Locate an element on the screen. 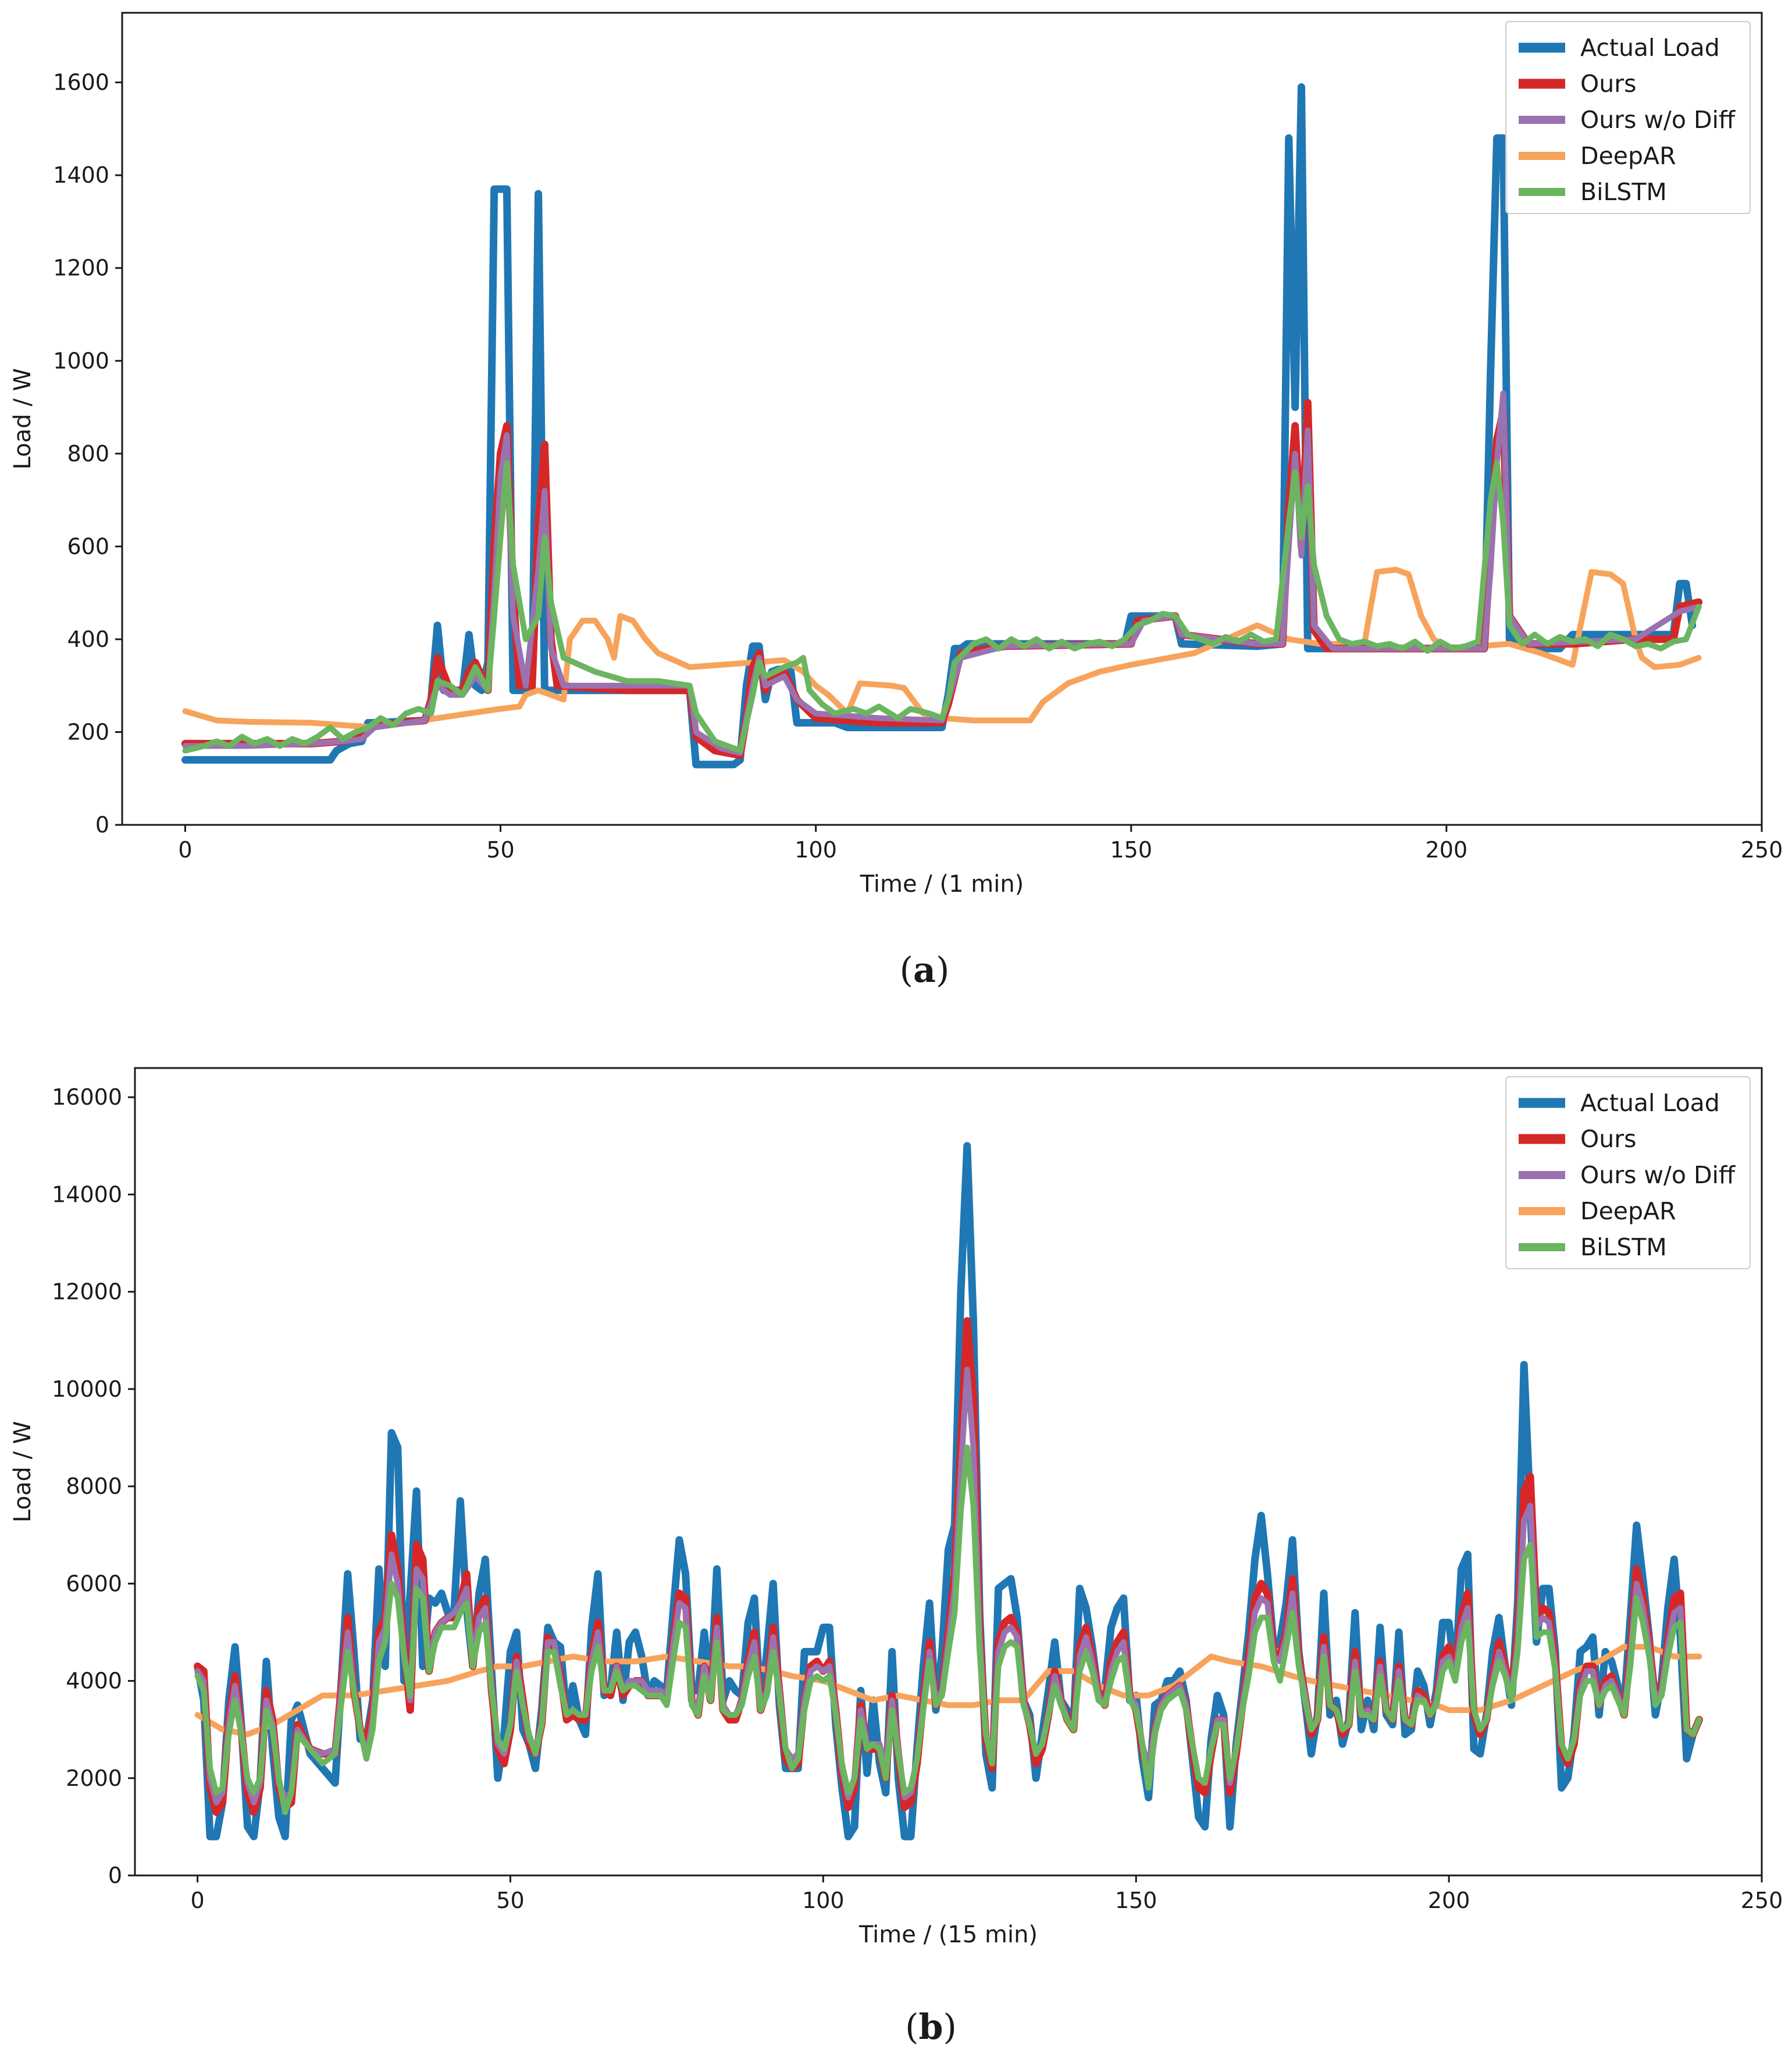  y-tick-label: 6000 is located at coordinates (94, 1583).